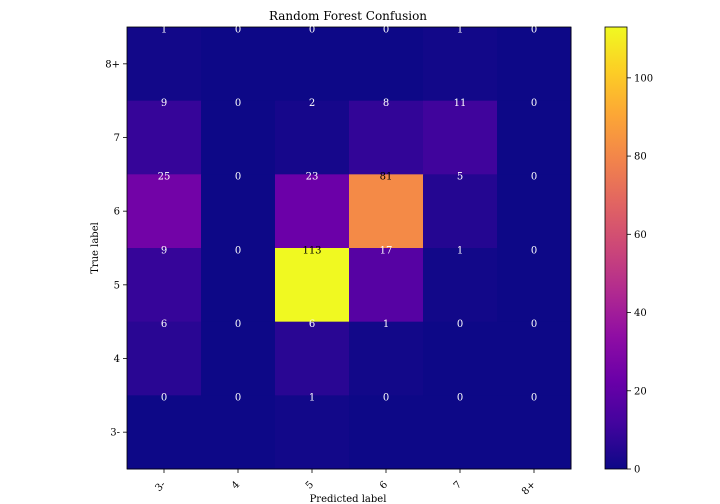  Describe the element at coordinates (640, 235) in the screenshot. I see `colorbar-tick-label: 60` at that location.